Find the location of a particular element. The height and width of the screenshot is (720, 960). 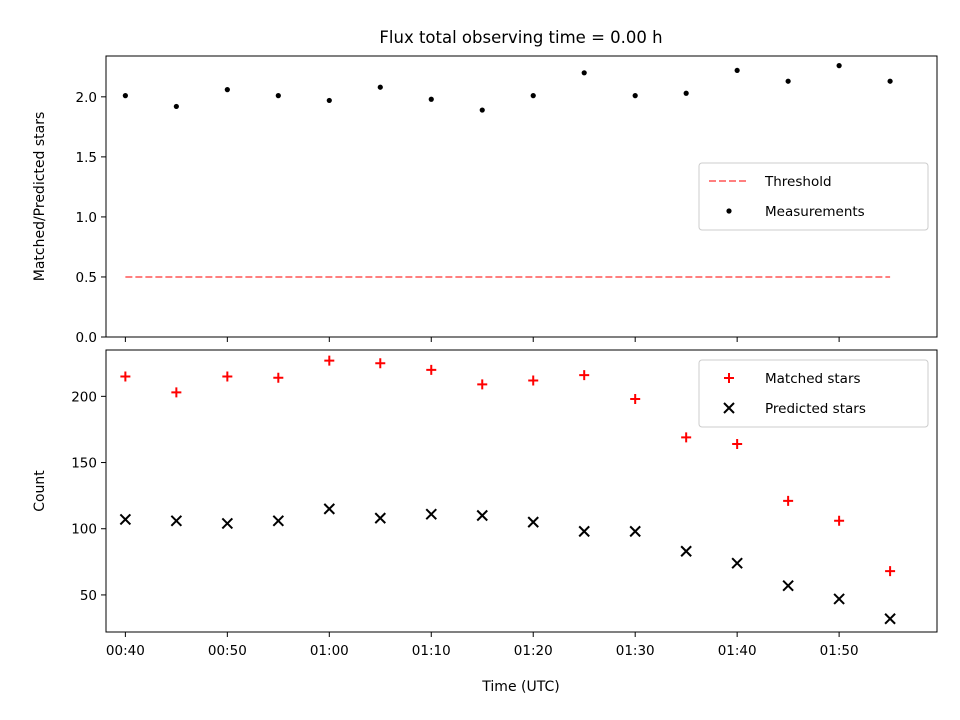

legend: Matched stars Predicted stars is located at coordinates (813, 393).